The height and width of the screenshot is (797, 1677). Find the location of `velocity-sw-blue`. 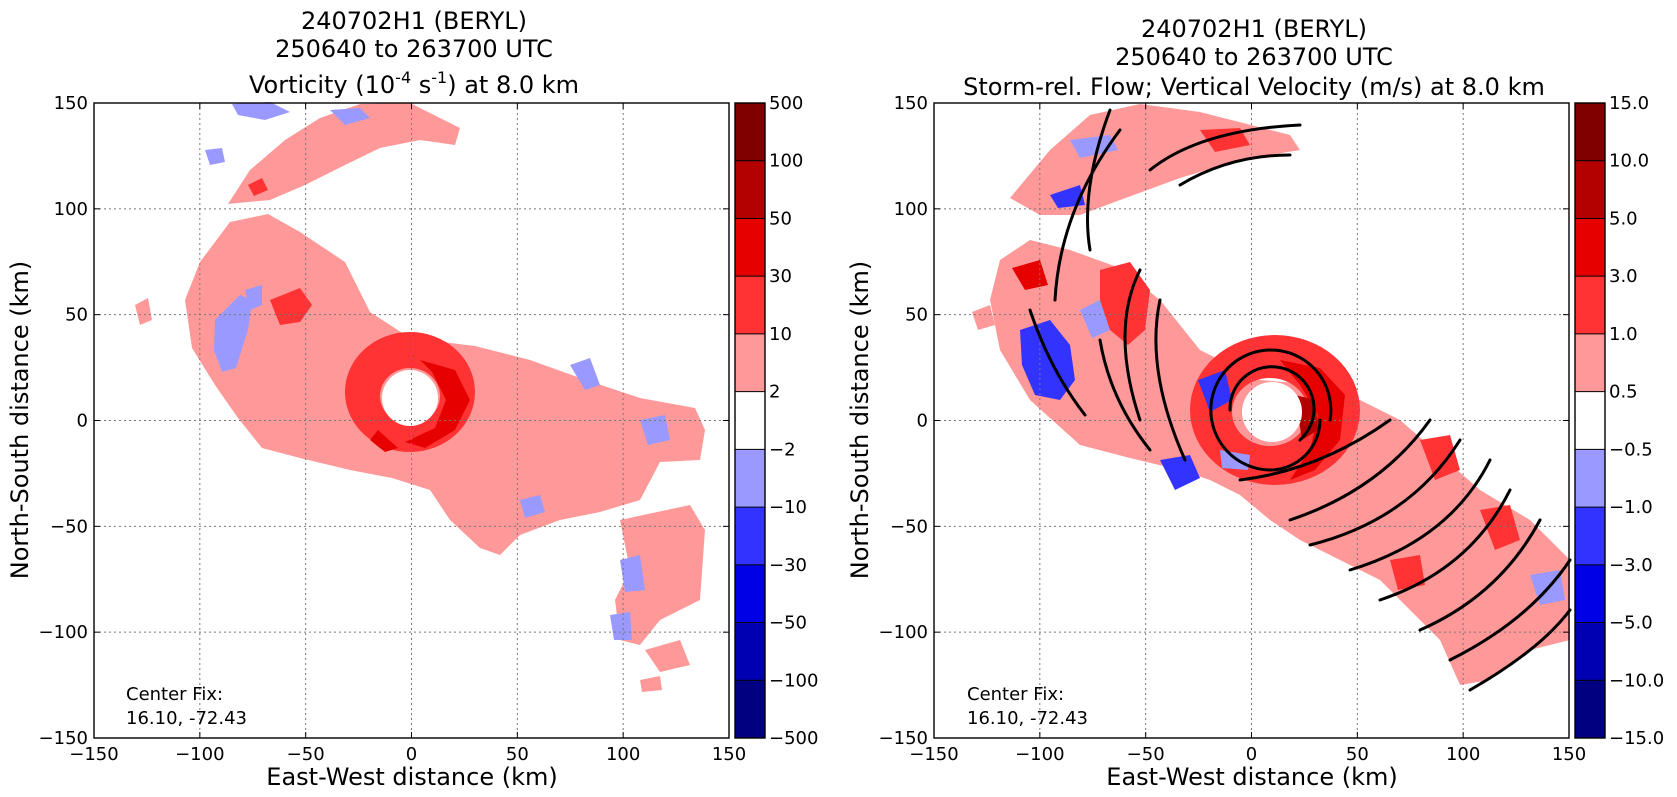

velocity-sw-blue is located at coordinates (1180, 472).